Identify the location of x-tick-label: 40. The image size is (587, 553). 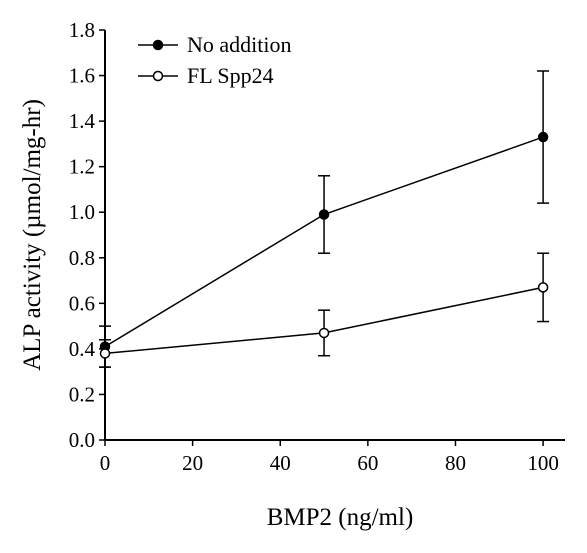
(280, 463).